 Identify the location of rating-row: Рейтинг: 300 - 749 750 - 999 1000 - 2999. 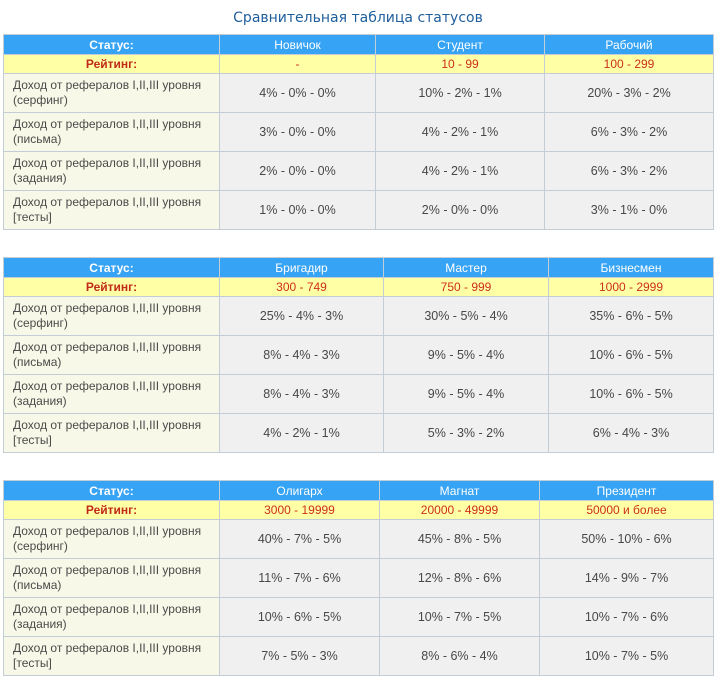
(358, 287).